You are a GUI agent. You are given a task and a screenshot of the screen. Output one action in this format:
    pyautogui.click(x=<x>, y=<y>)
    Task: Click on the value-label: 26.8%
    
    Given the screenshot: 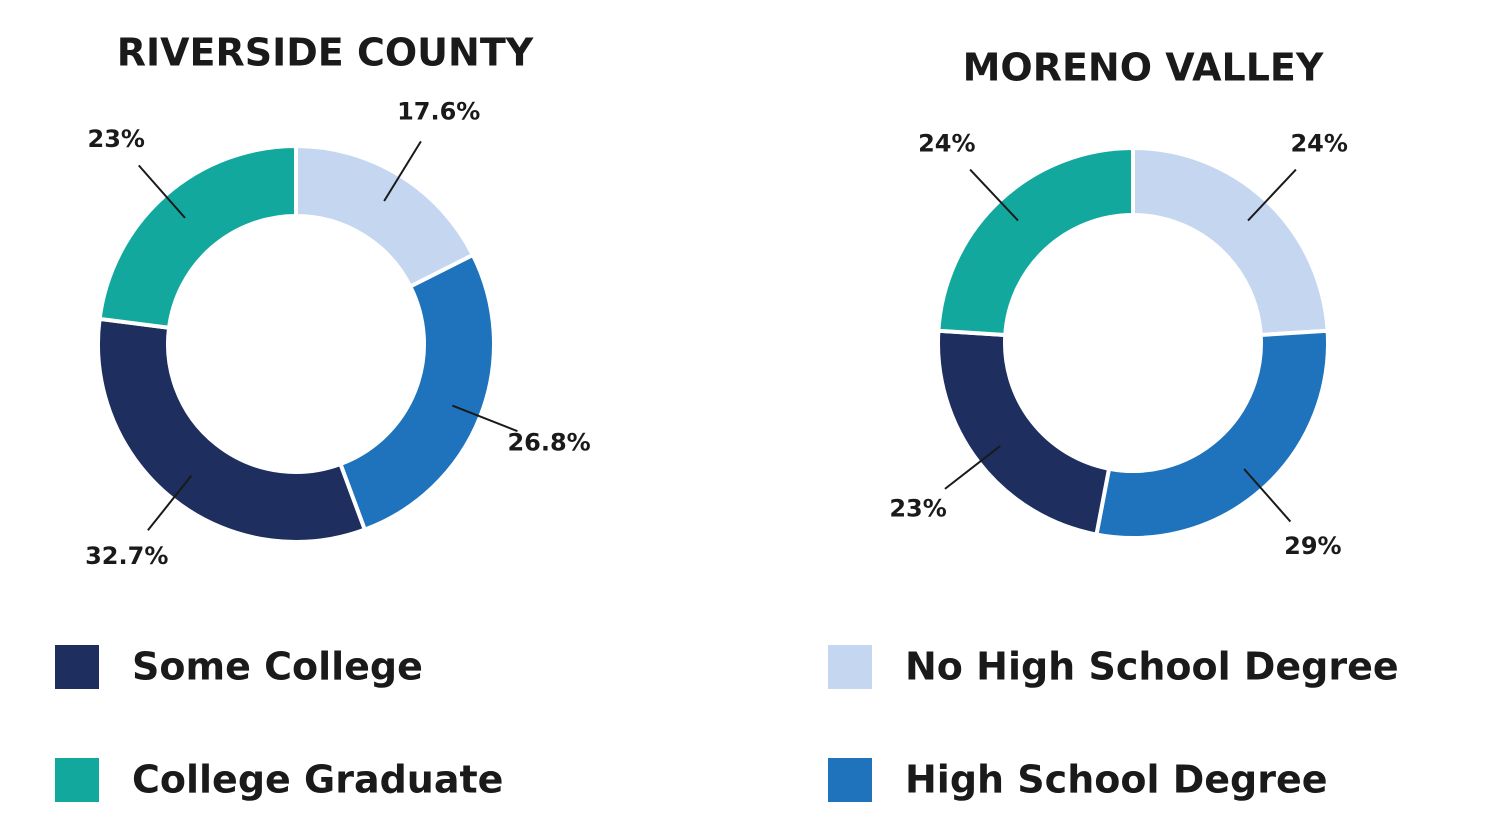 What is the action you would take?
    pyautogui.click(x=548, y=443)
    